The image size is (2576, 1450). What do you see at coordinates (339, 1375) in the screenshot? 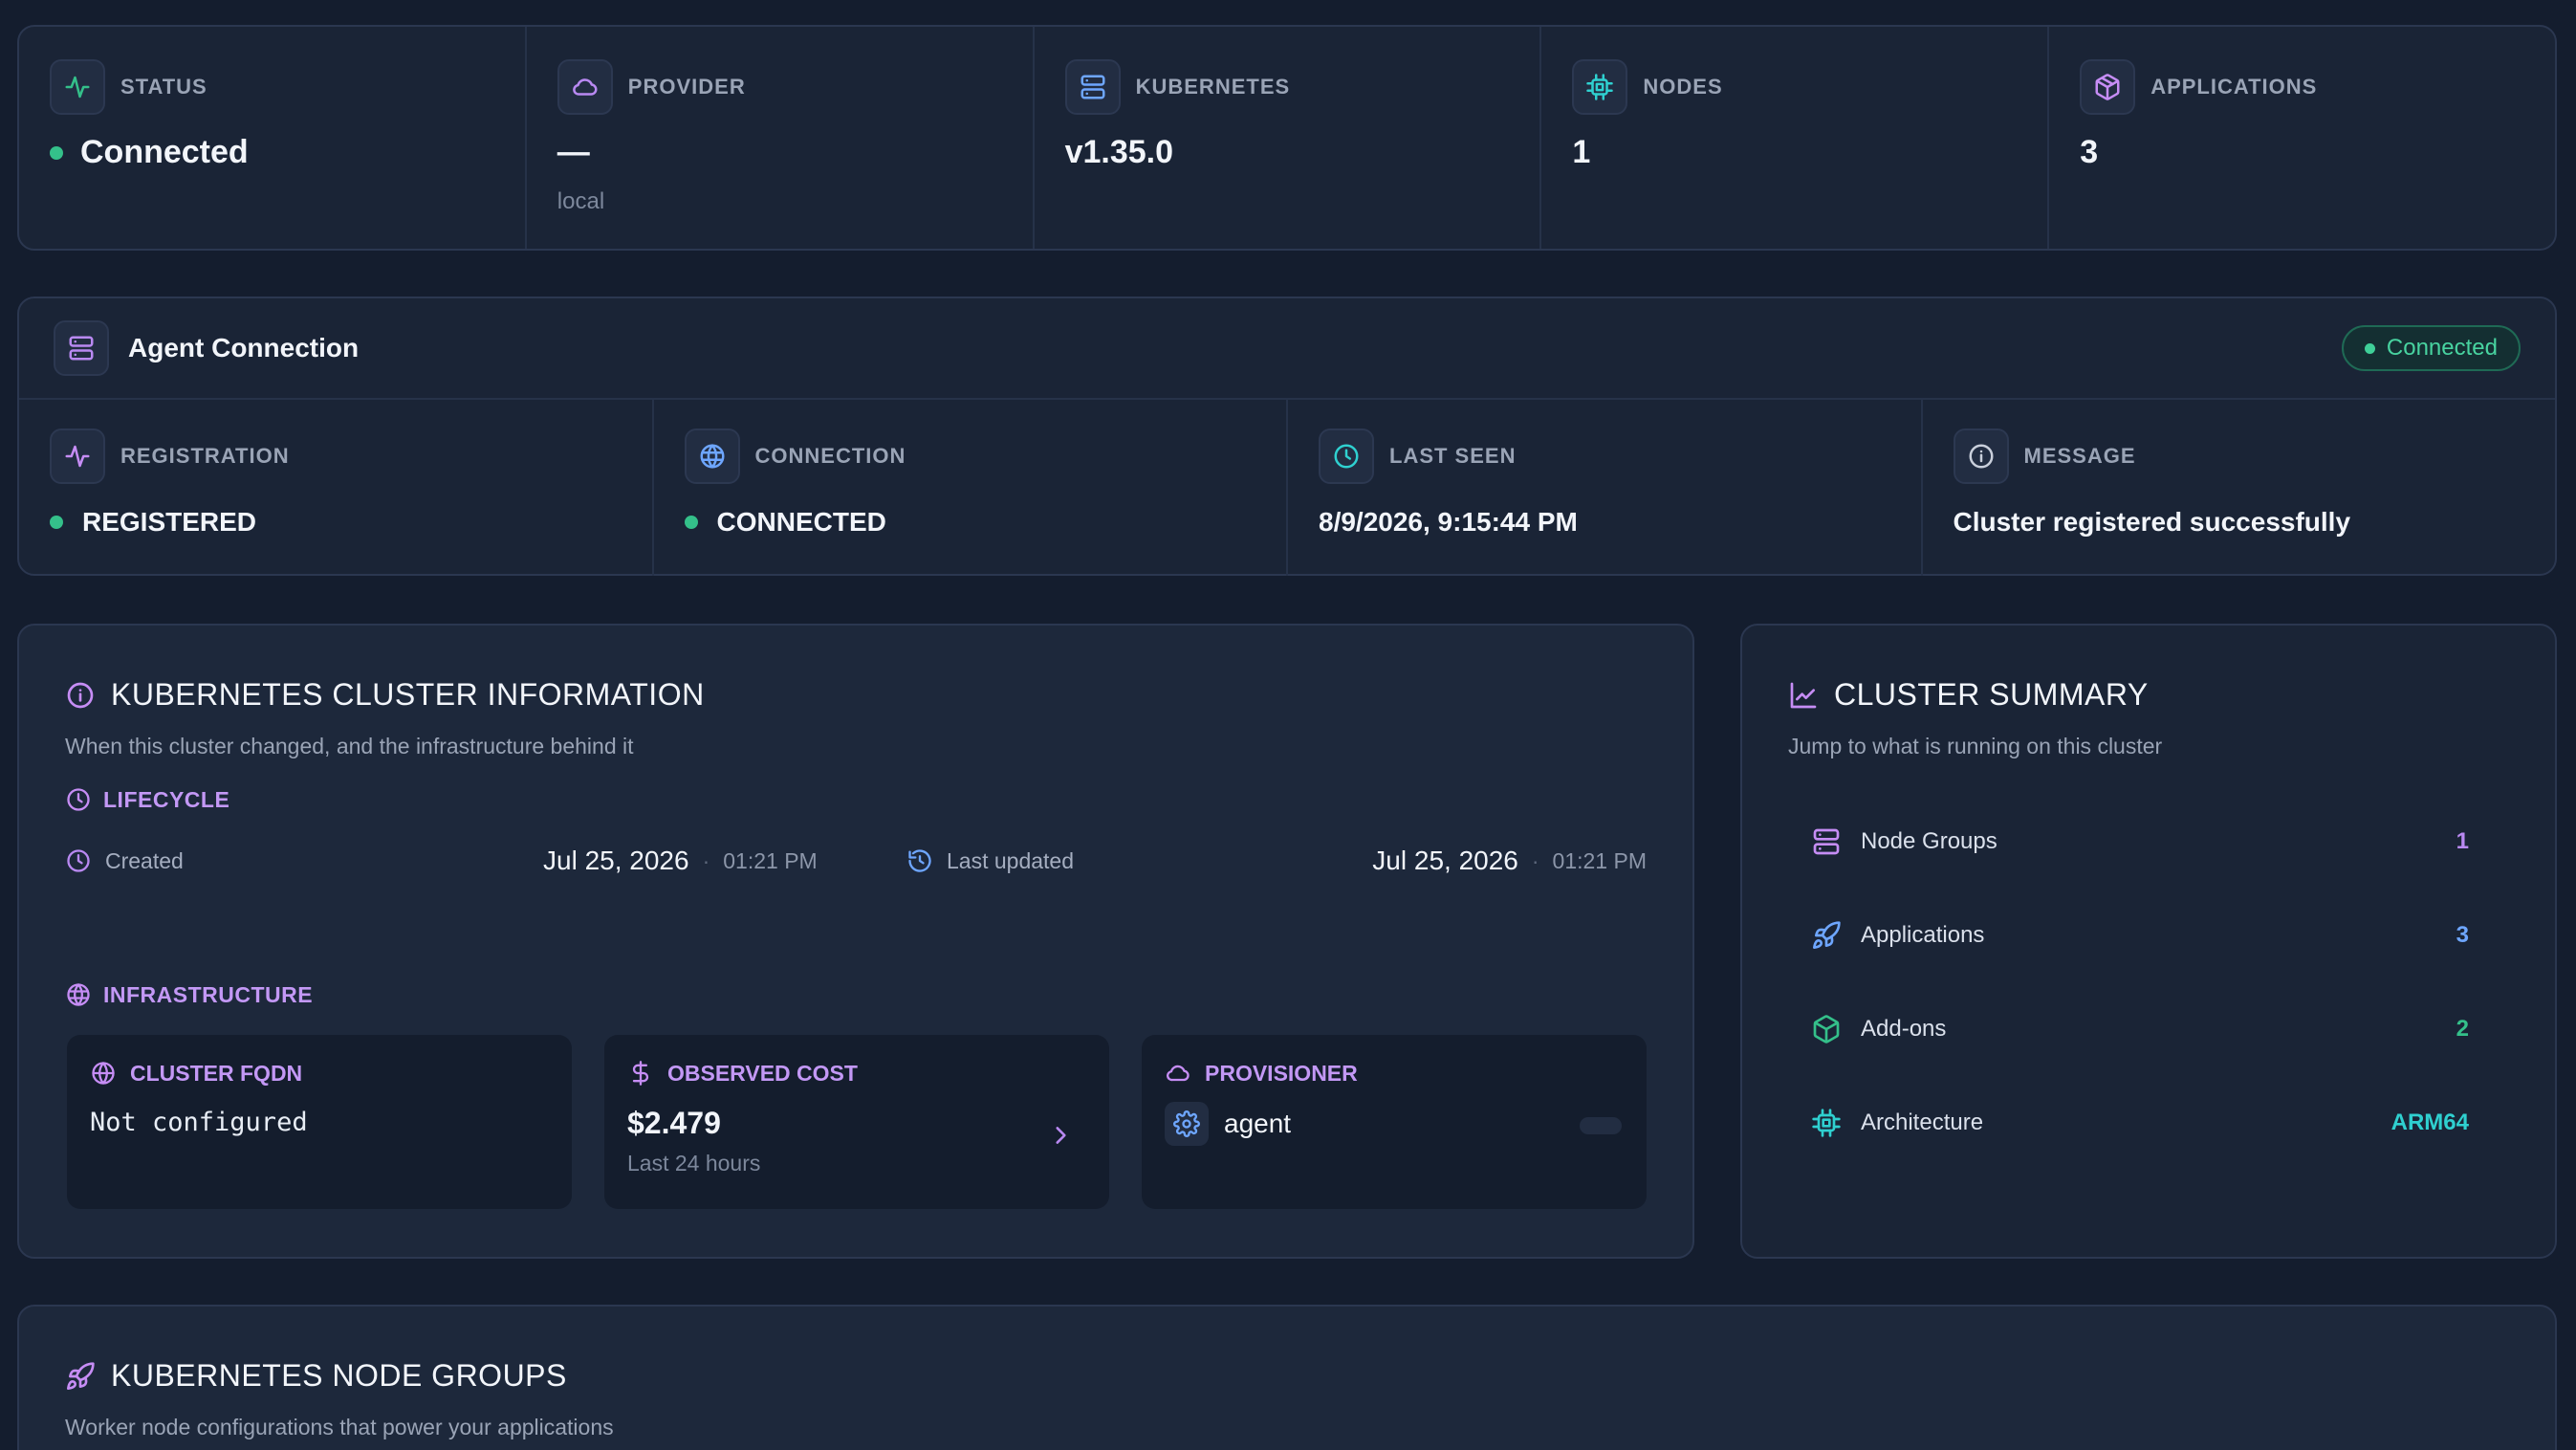
I see `section-title: KUBERNETES NODE GROUPS` at bounding box center [339, 1375].